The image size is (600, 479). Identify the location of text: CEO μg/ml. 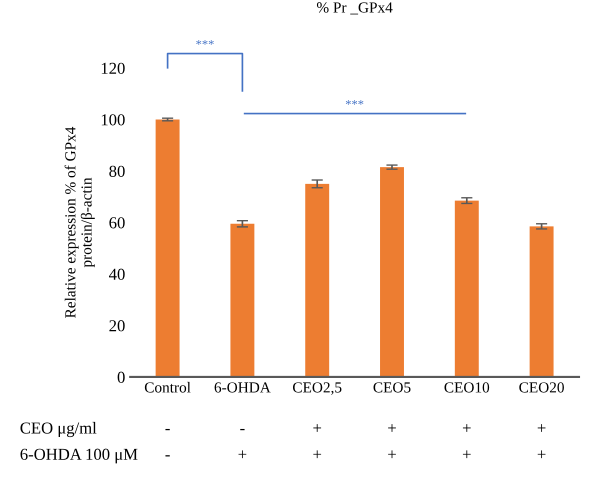
(58, 430).